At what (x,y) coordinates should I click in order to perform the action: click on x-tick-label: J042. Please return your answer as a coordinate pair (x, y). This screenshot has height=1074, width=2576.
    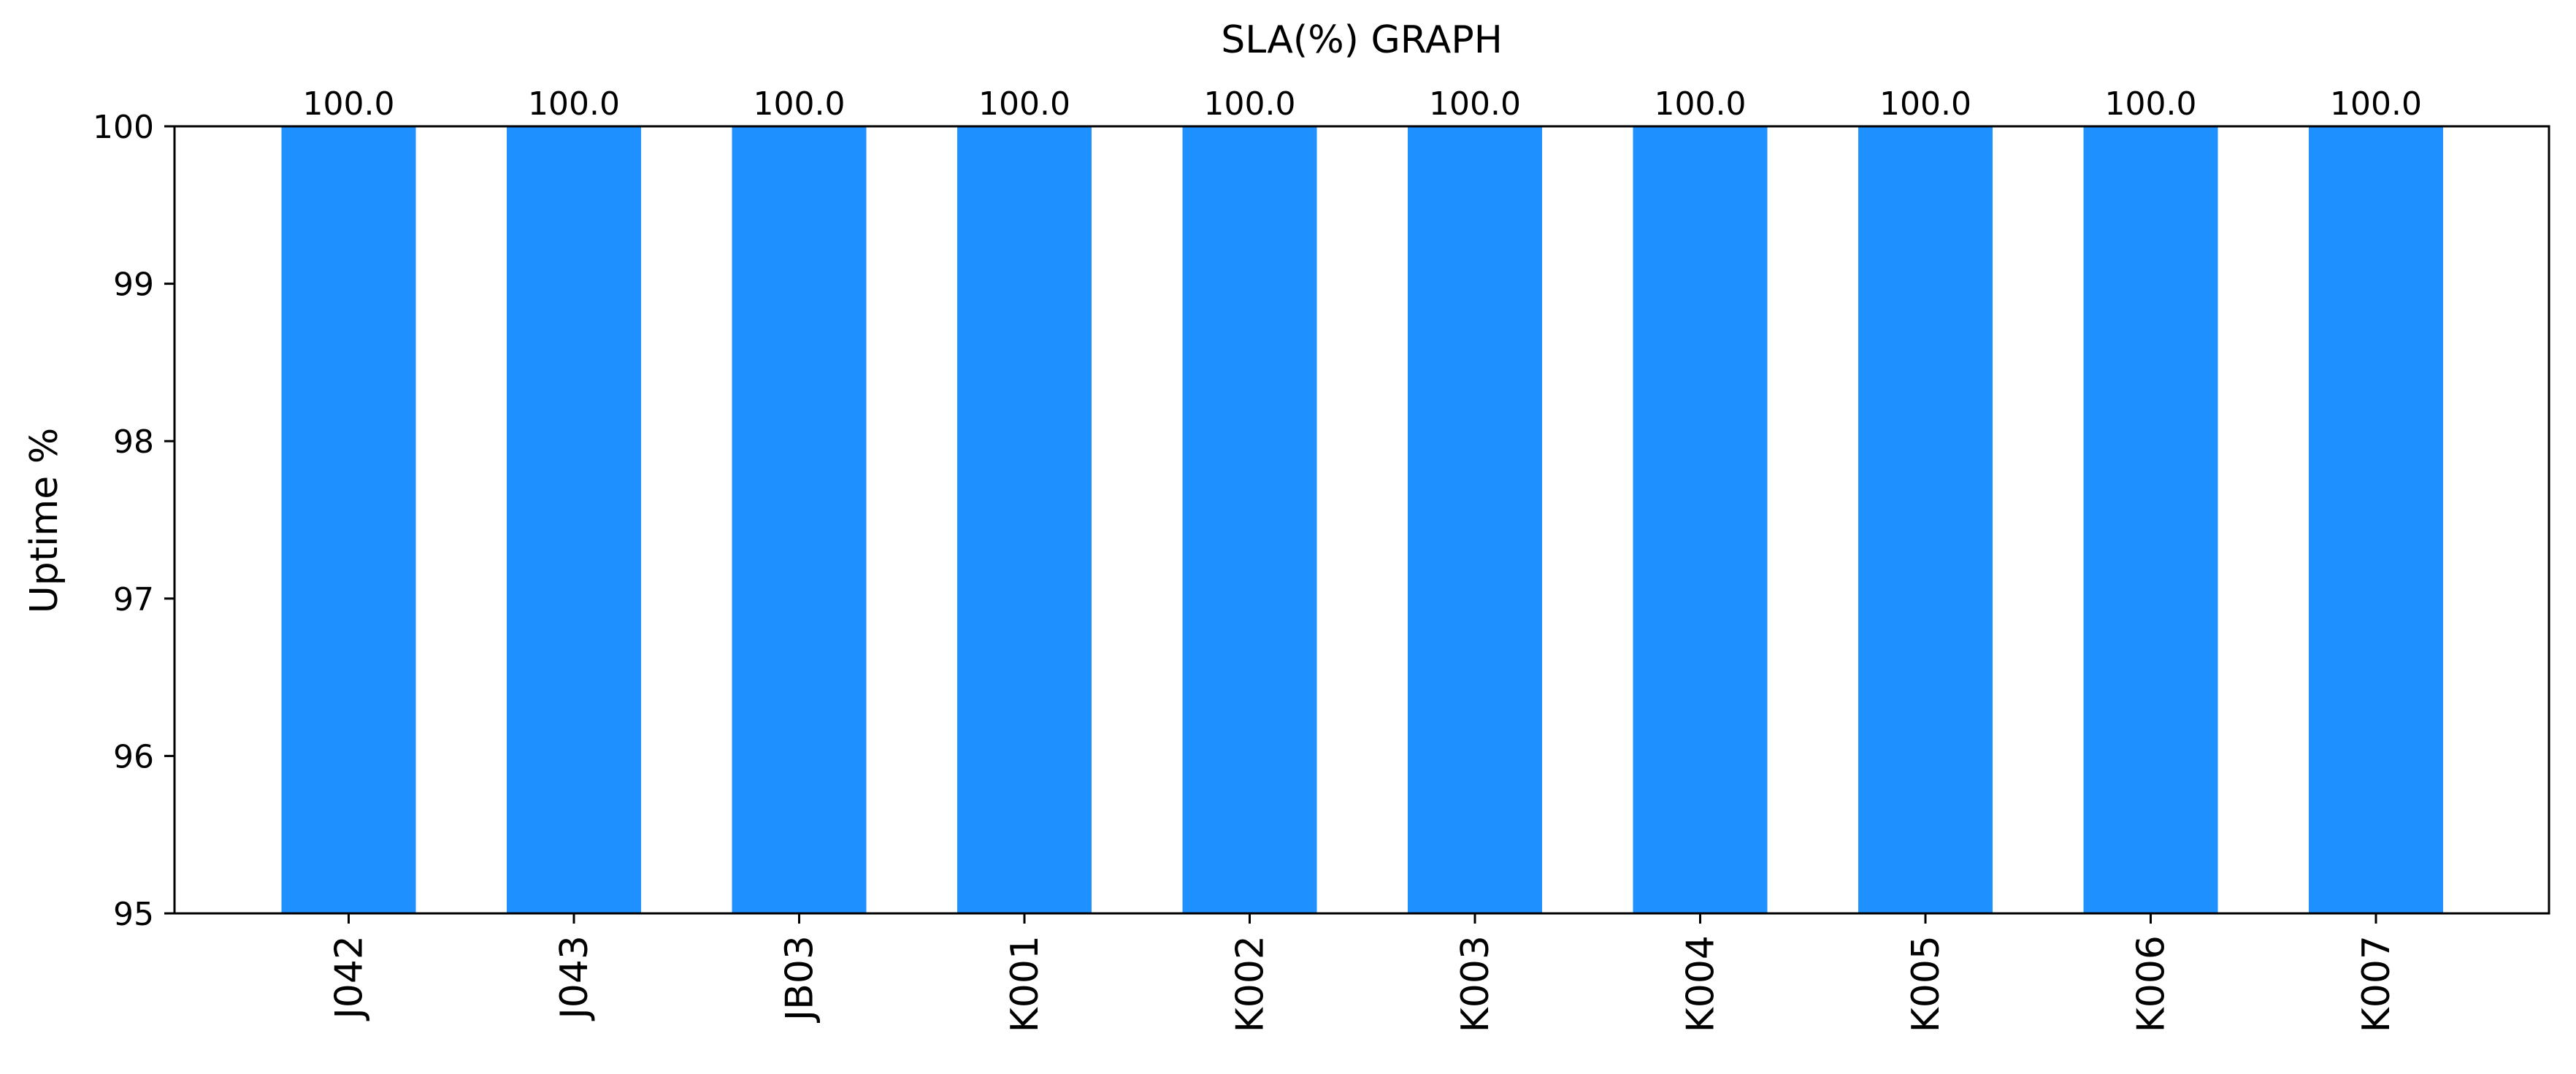
    Looking at the image, I should click on (350, 978).